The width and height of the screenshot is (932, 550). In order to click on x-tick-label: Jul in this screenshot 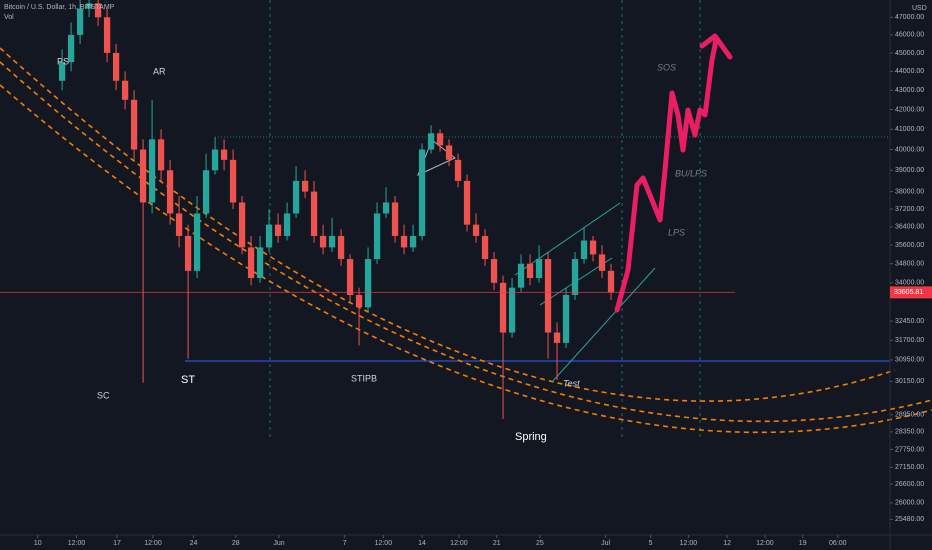, I will do `click(605, 543)`.